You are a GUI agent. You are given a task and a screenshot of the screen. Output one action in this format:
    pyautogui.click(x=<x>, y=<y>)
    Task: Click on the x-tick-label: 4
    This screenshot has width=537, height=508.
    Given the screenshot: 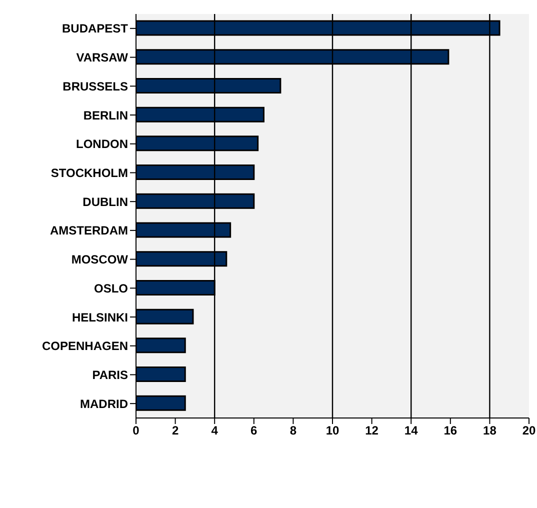 What is the action you would take?
    pyautogui.click(x=214, y=431)
    